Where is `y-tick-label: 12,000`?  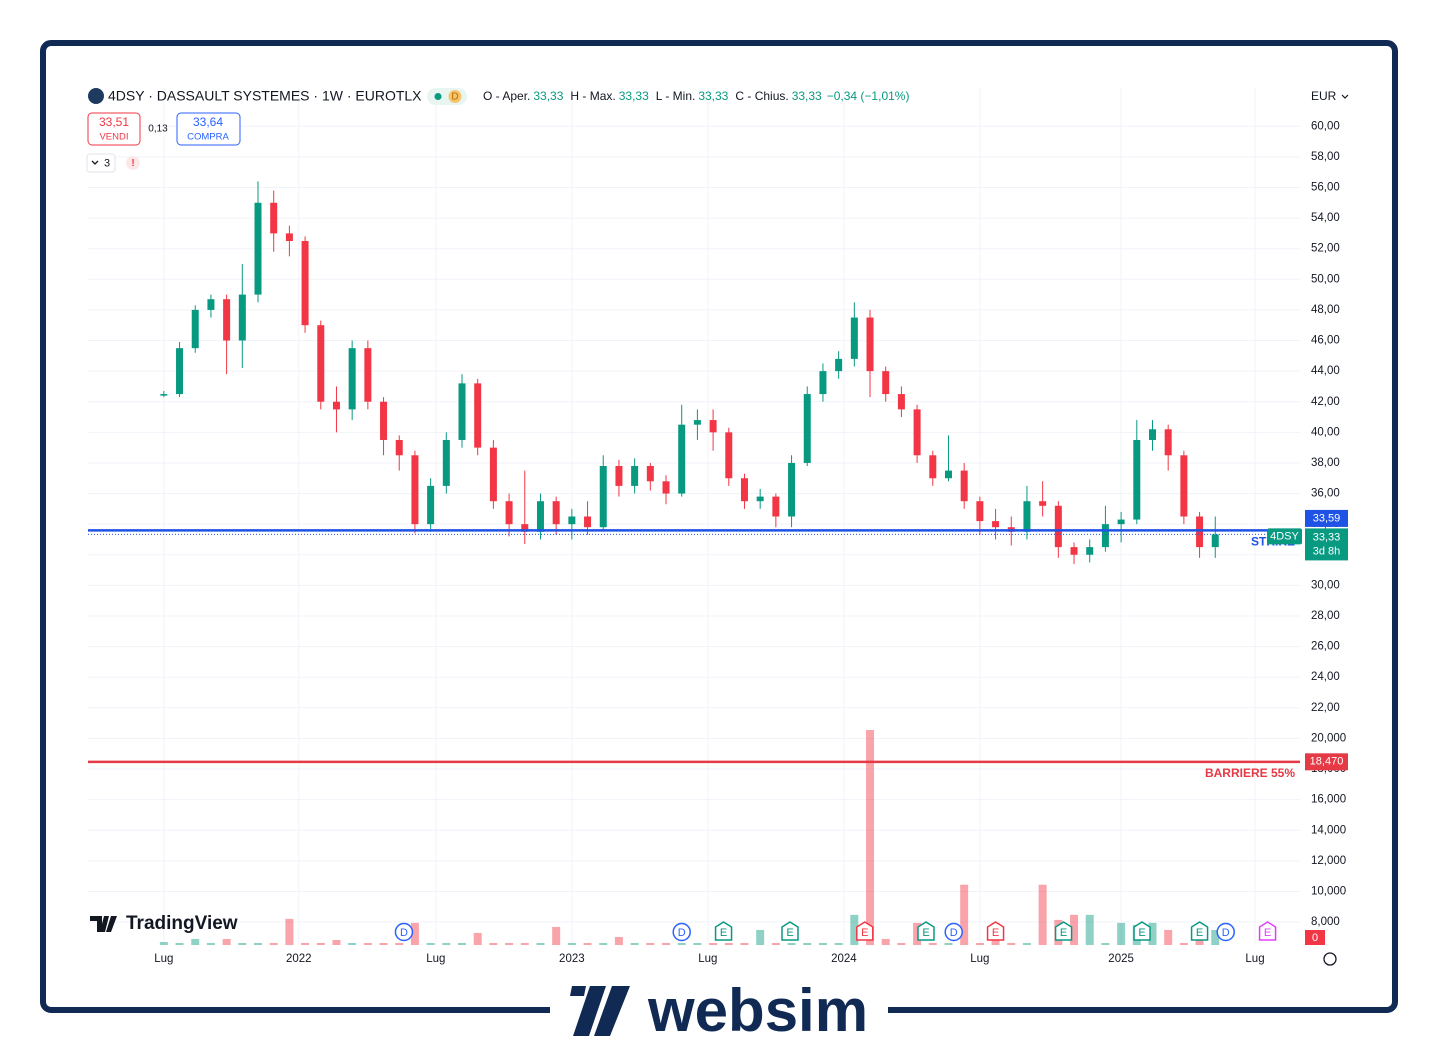 y-tick-label: 12,000 is located at coordinates (1328, 861).